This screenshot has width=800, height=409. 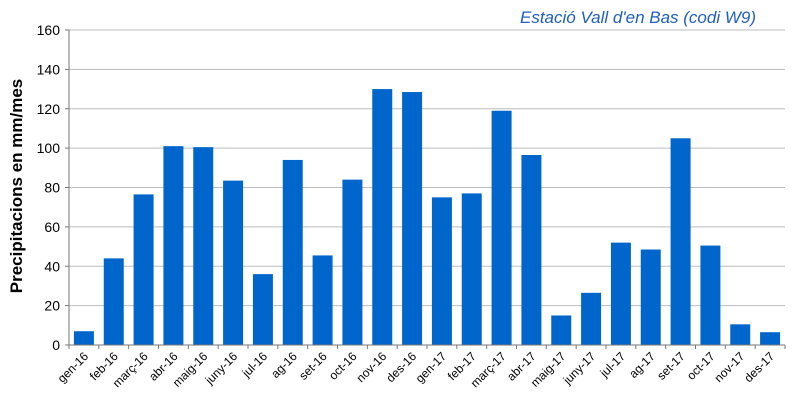 I want to click on y-axis-ticks: 0 20 40 60 80 100 120 140 160, so click(x=53, y=187).